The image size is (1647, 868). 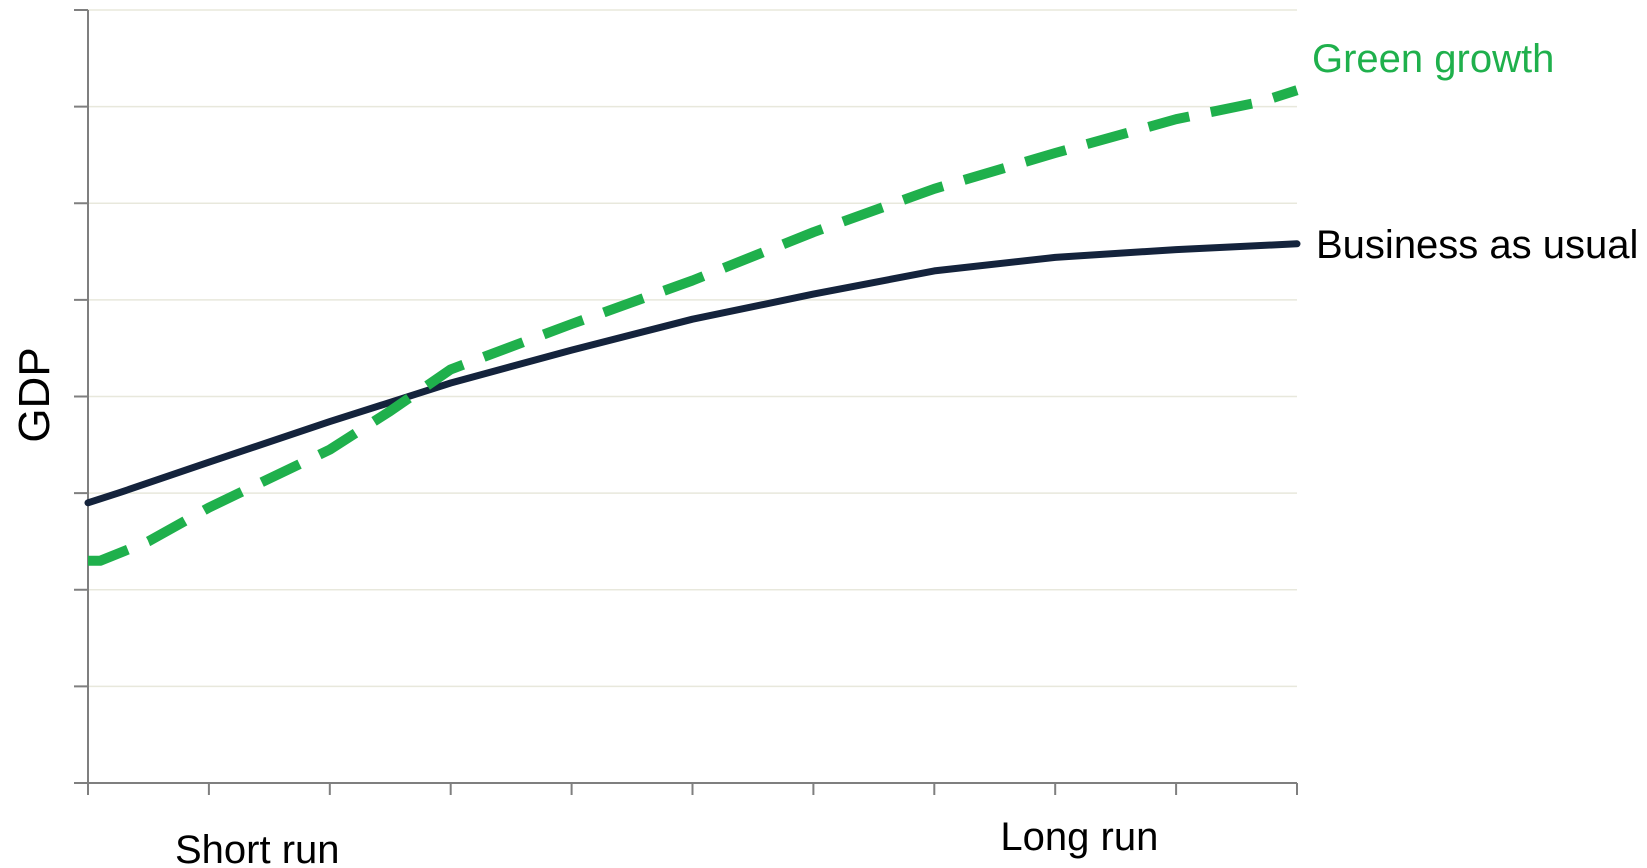 I want to click on x-label-long-run: Long run, so click(x=1079, y=837).